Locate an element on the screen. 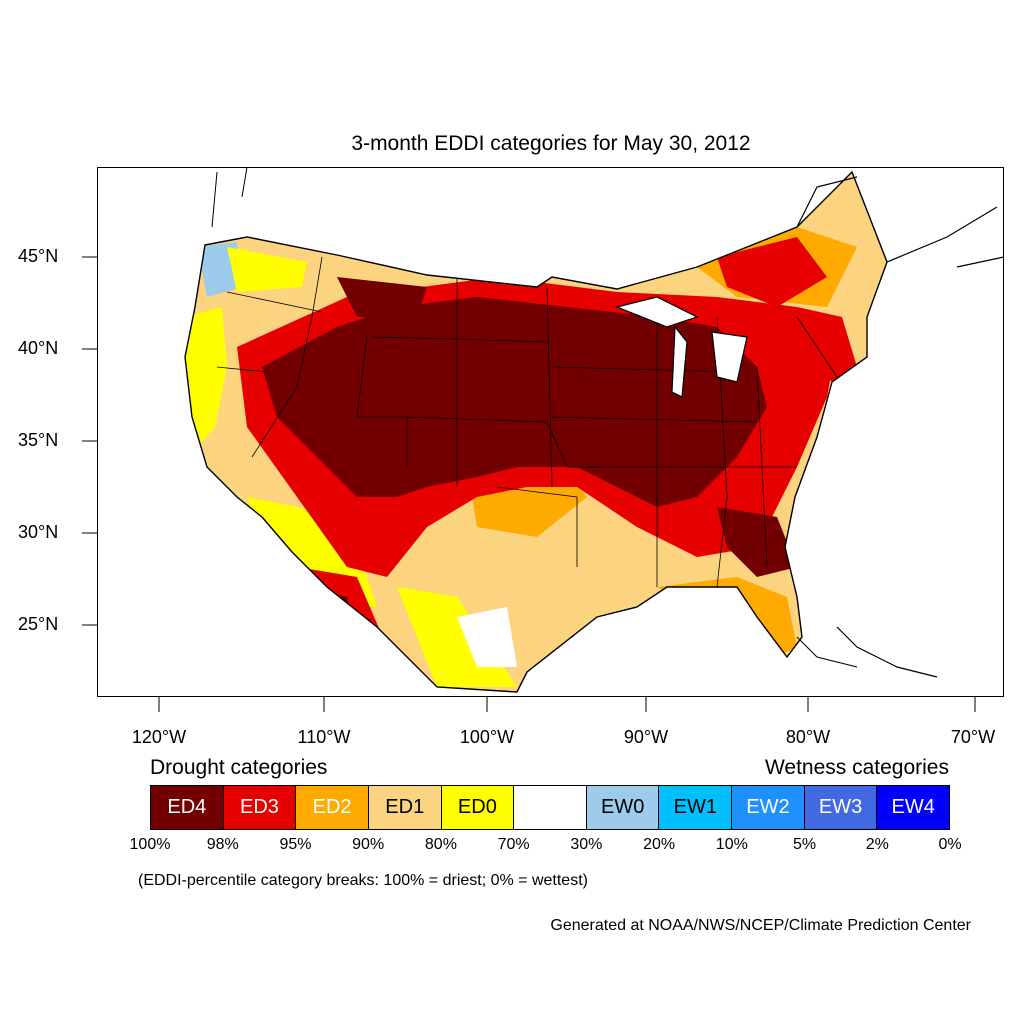  legend-swatch-ed1: ED1 is located at coordinates (405, 807).